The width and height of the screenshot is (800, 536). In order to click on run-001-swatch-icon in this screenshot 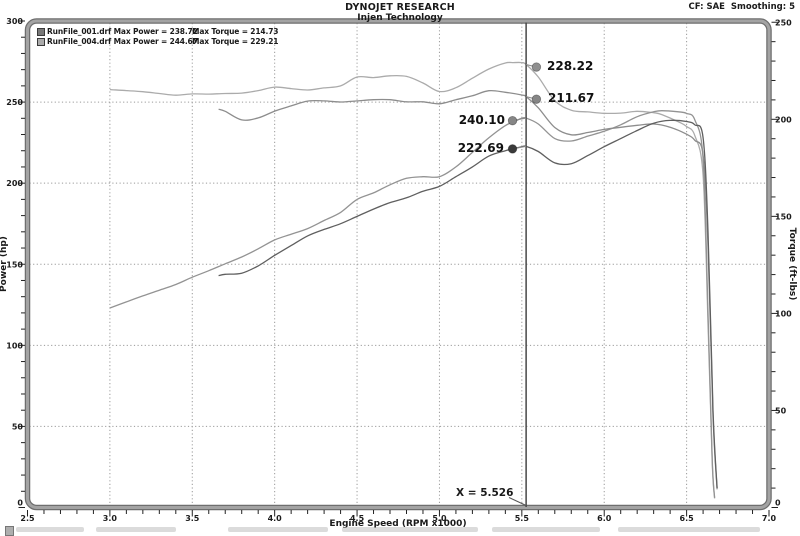, I will do `click(41, 32)`.